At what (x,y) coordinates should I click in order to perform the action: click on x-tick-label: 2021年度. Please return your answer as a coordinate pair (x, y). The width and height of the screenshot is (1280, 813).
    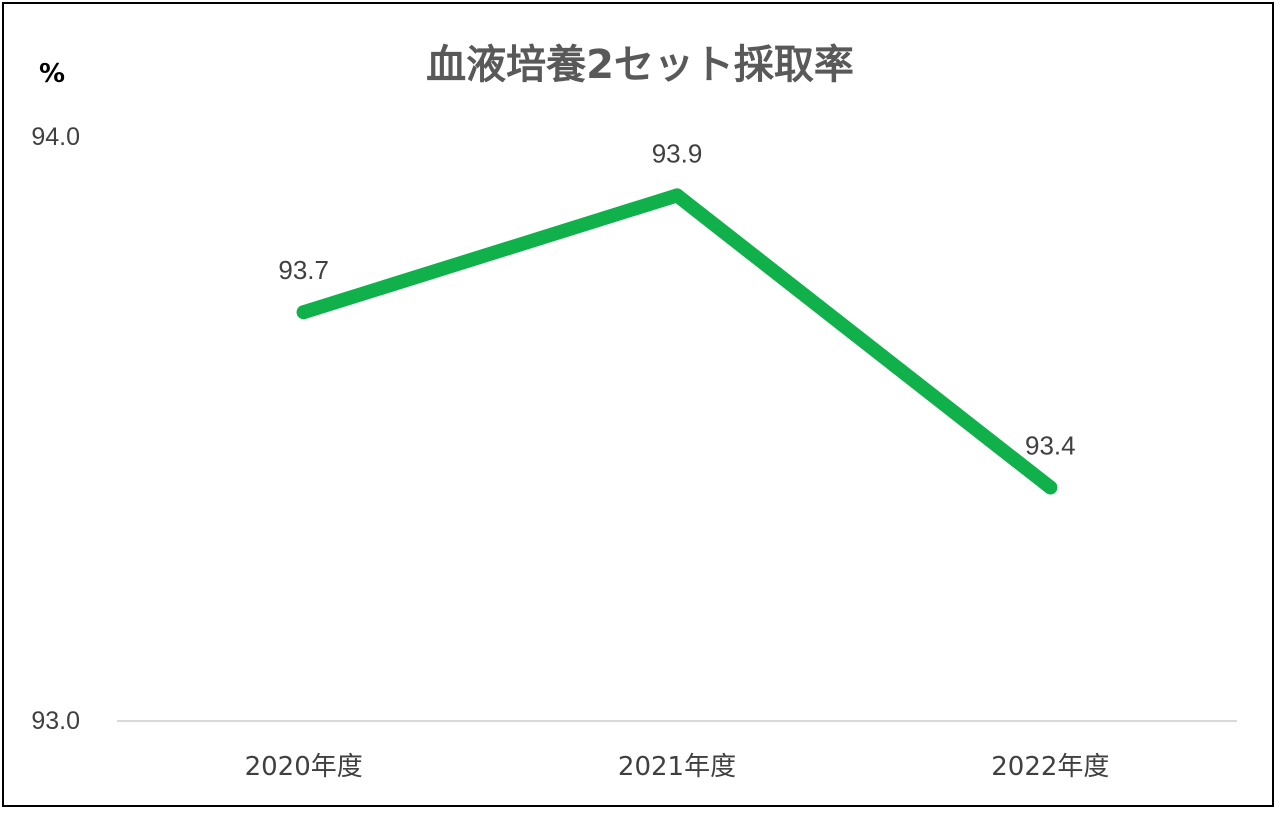
    Looking at the image, I should click on (677, 767).